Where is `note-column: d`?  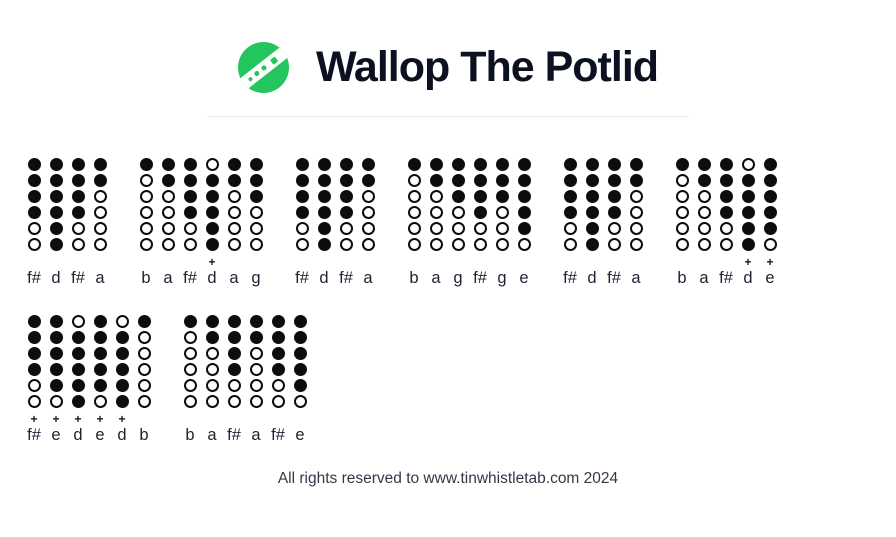
note-column: d is located at coordinates (56, 222).